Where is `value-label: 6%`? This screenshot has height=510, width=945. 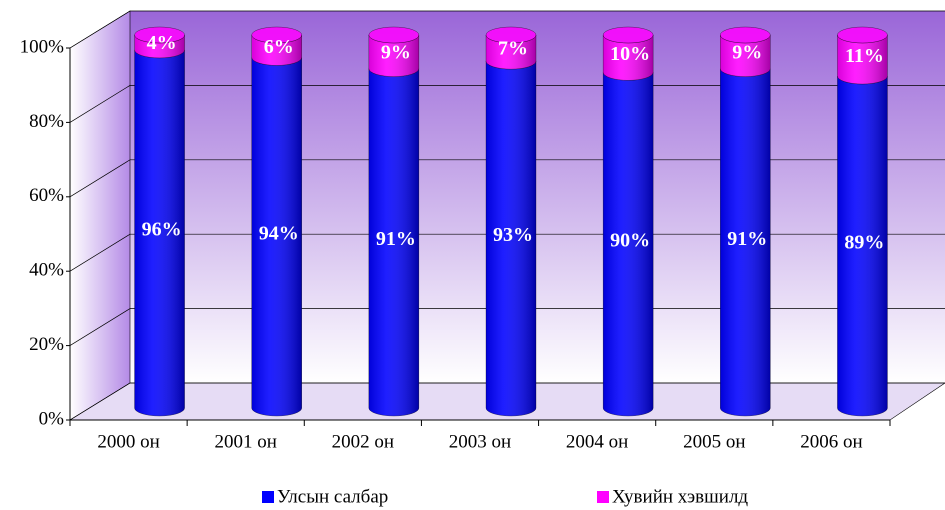
value-label: 6% is located at coordinates (279, 47).